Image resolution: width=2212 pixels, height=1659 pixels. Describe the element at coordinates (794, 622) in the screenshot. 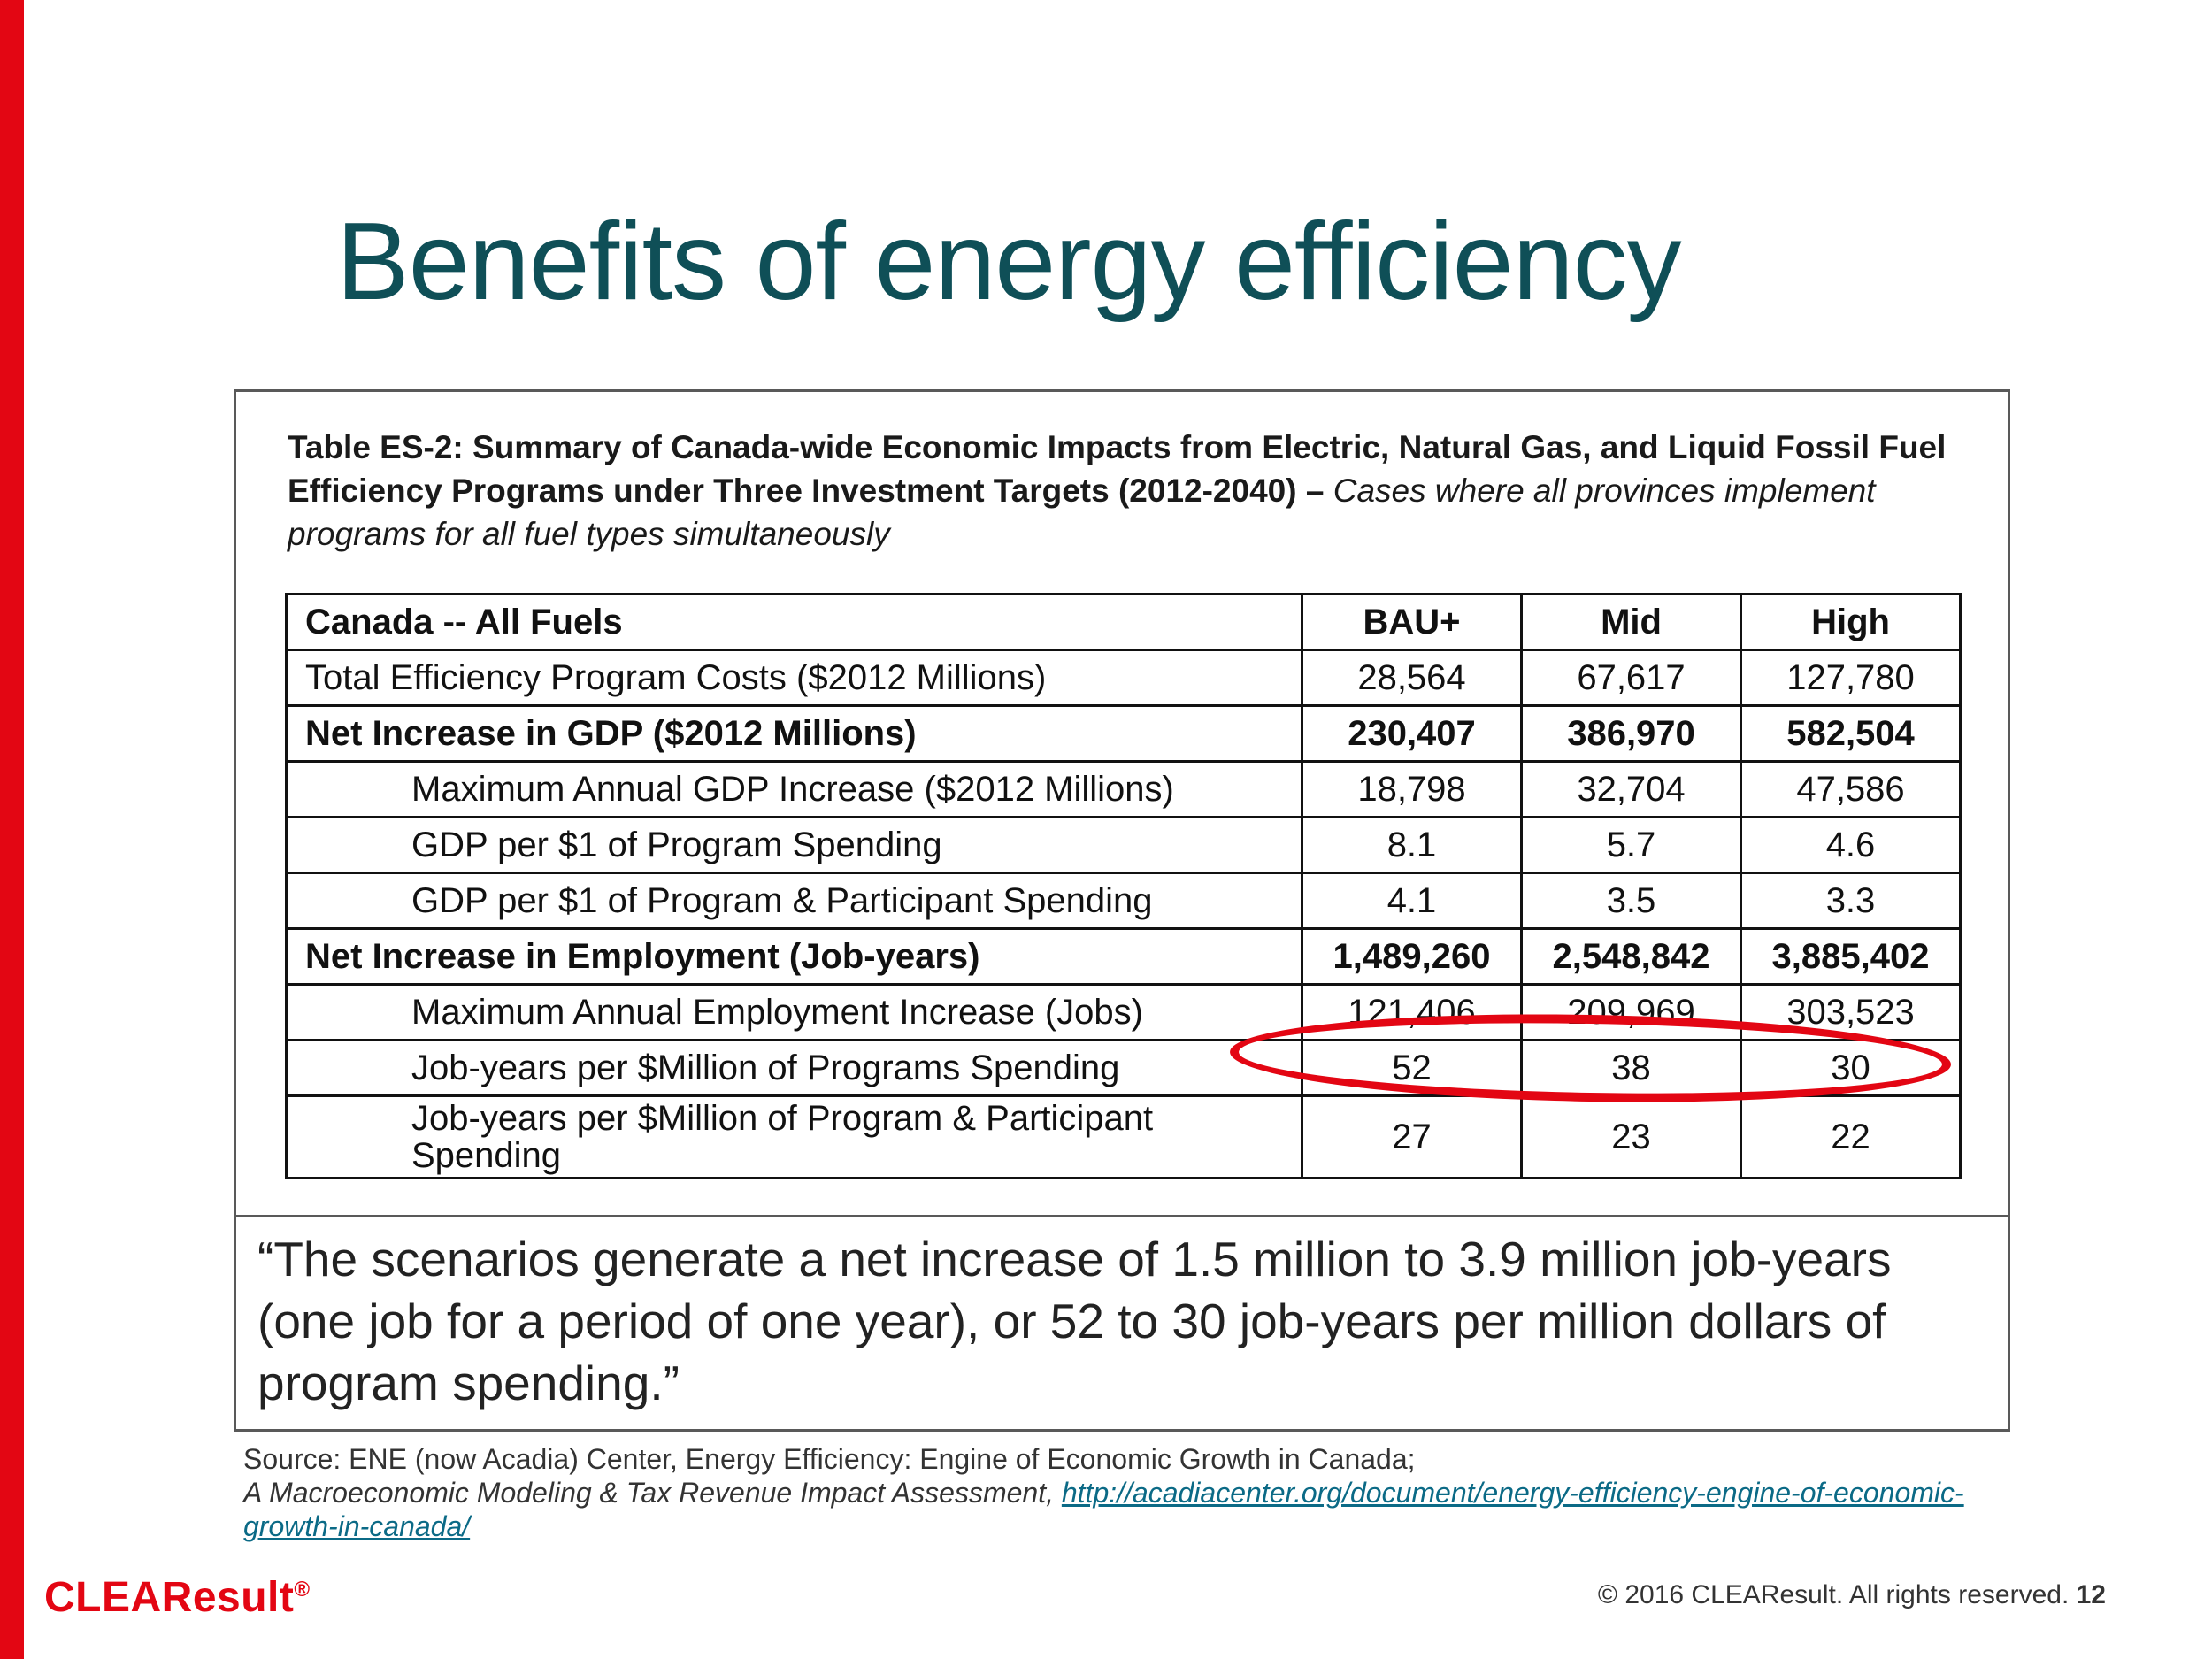

I see `header-cell: Canada -- All Fuels` at that location.